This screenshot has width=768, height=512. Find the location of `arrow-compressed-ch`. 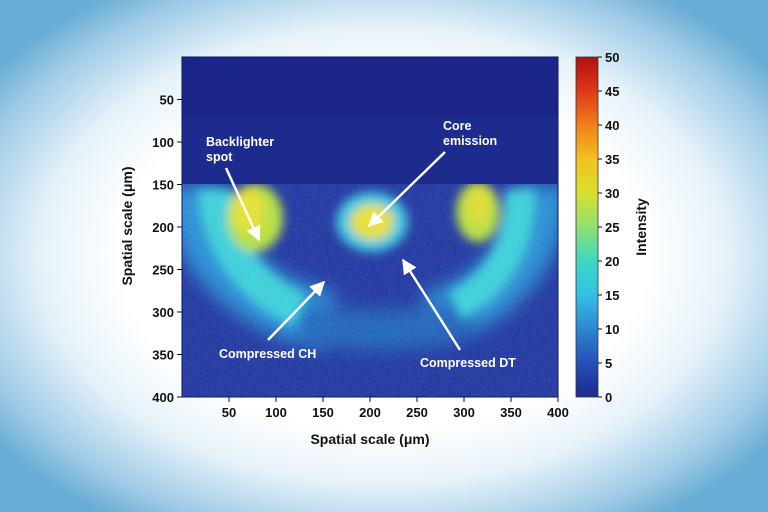

arrow-compressed-ch is located at coordinates (296, 310).